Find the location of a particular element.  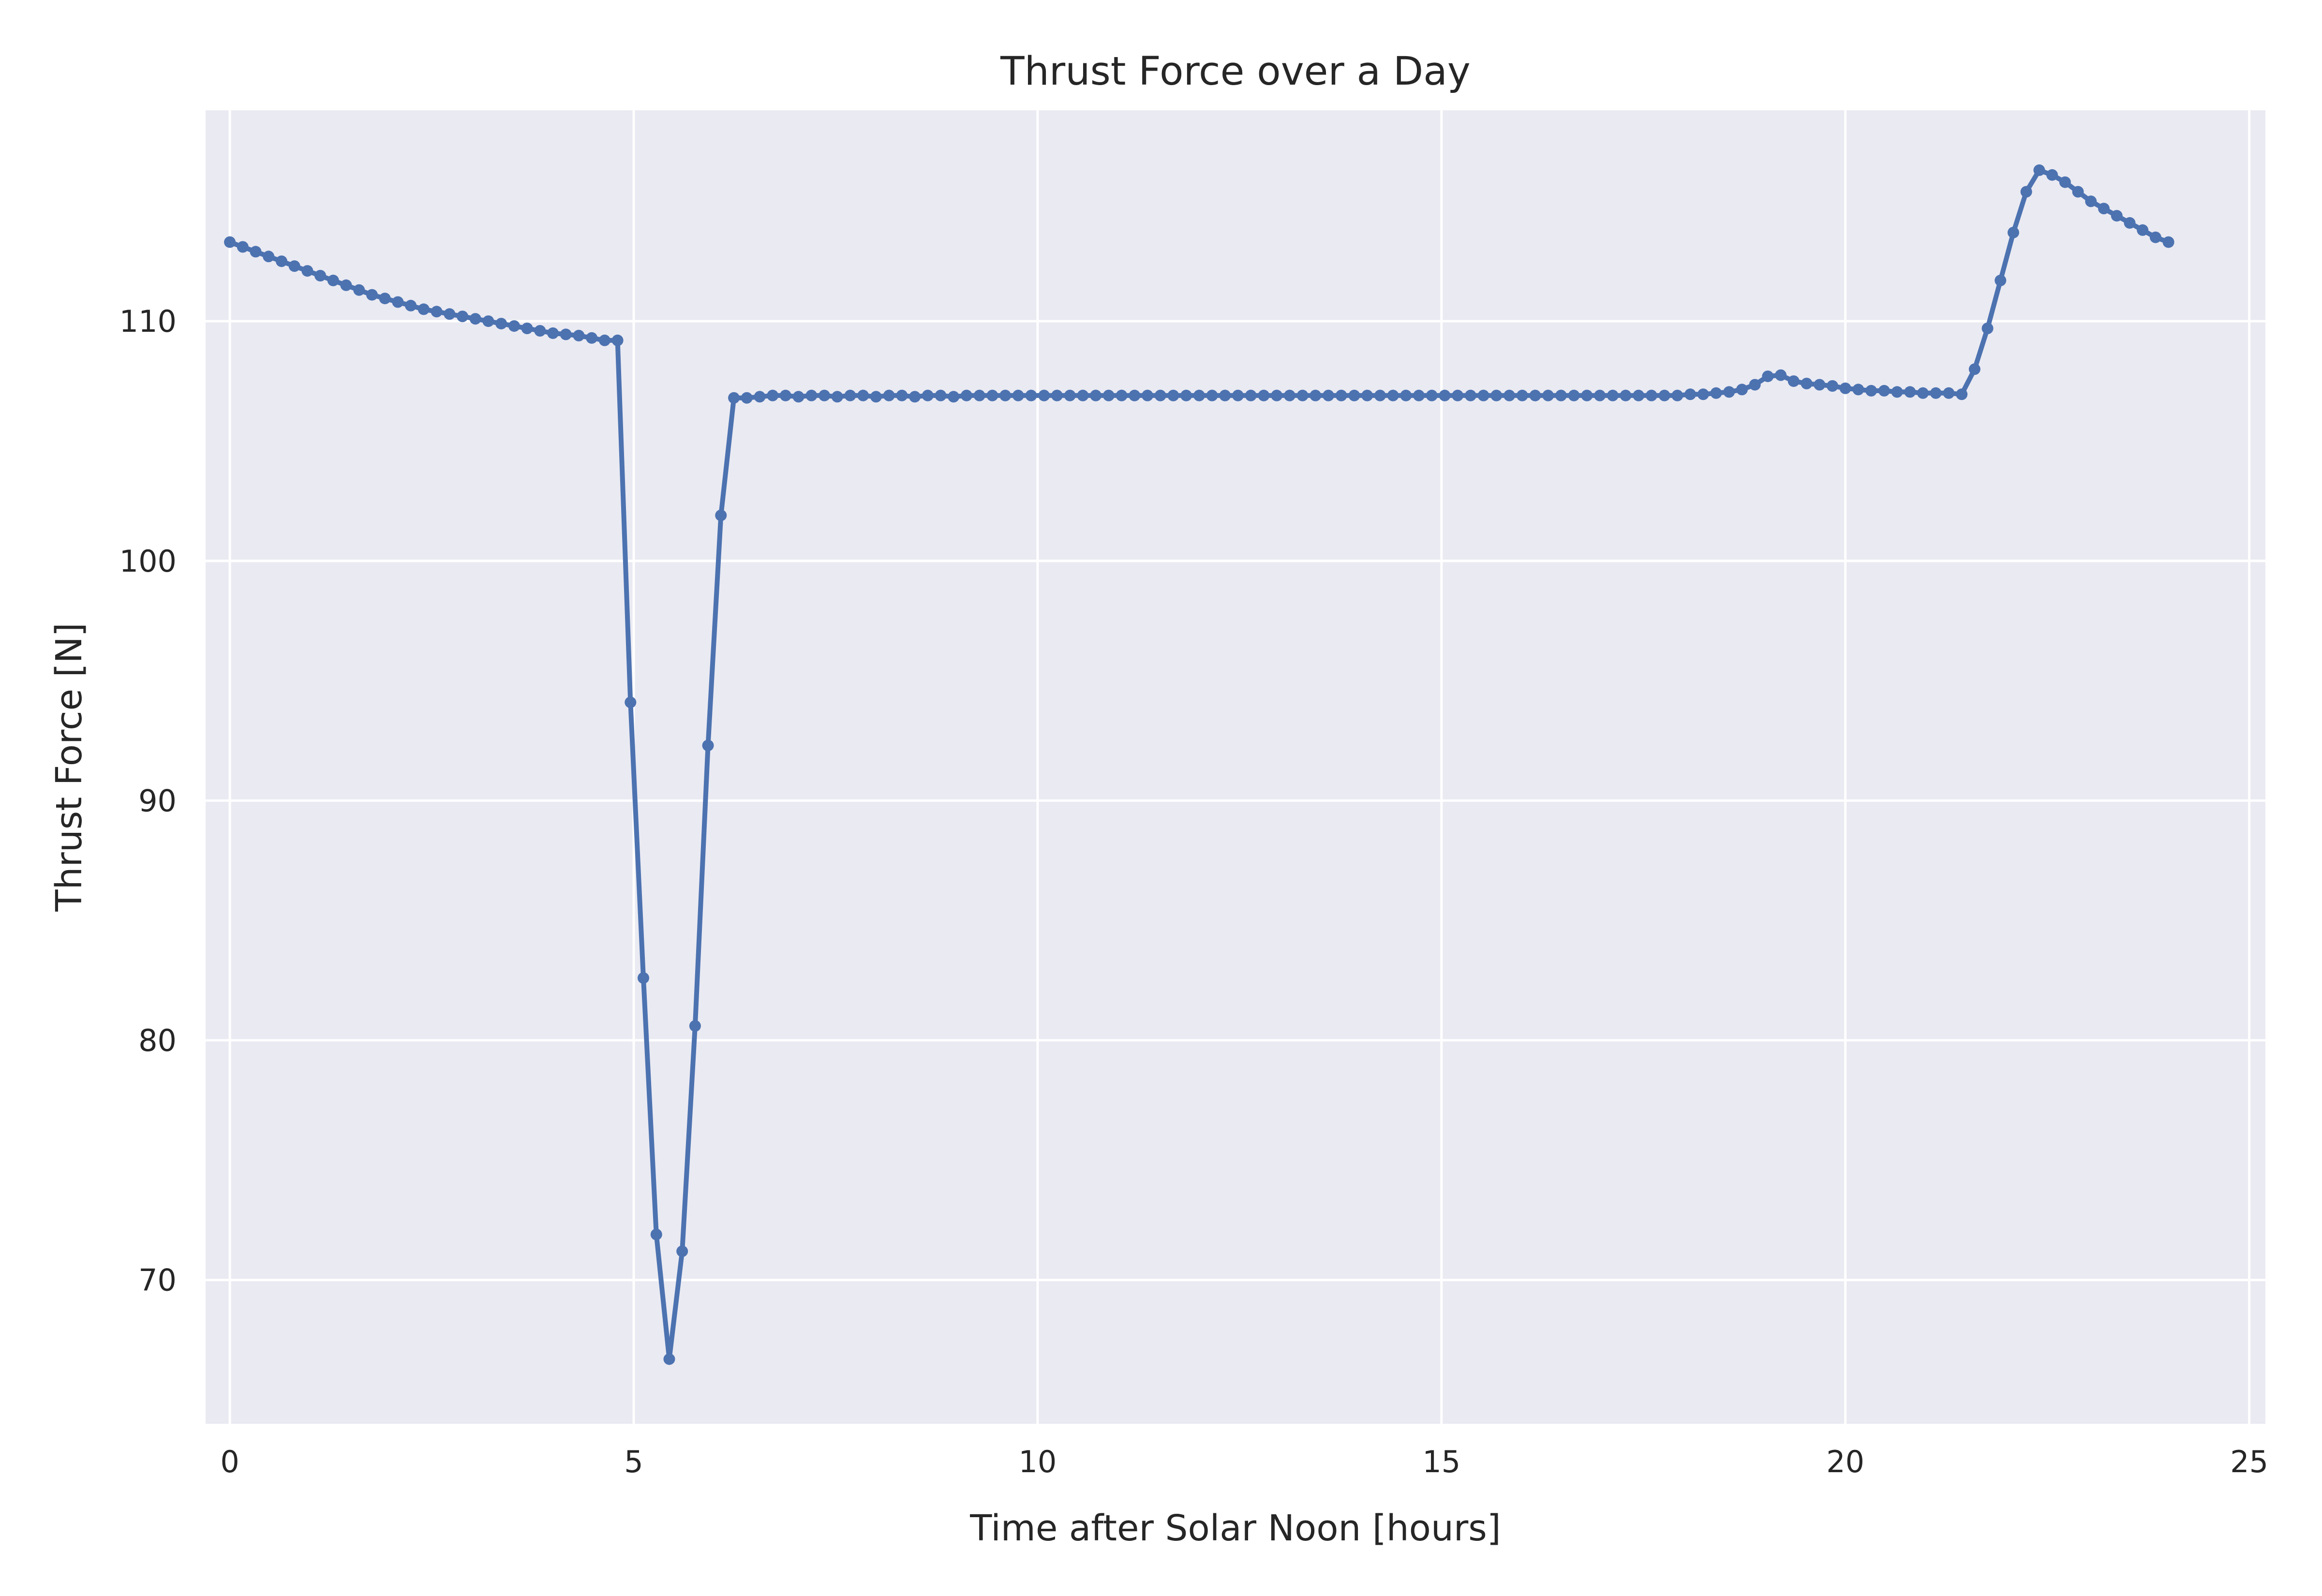

x-tick-label: 25 is located at coordinates (2249, 1461).